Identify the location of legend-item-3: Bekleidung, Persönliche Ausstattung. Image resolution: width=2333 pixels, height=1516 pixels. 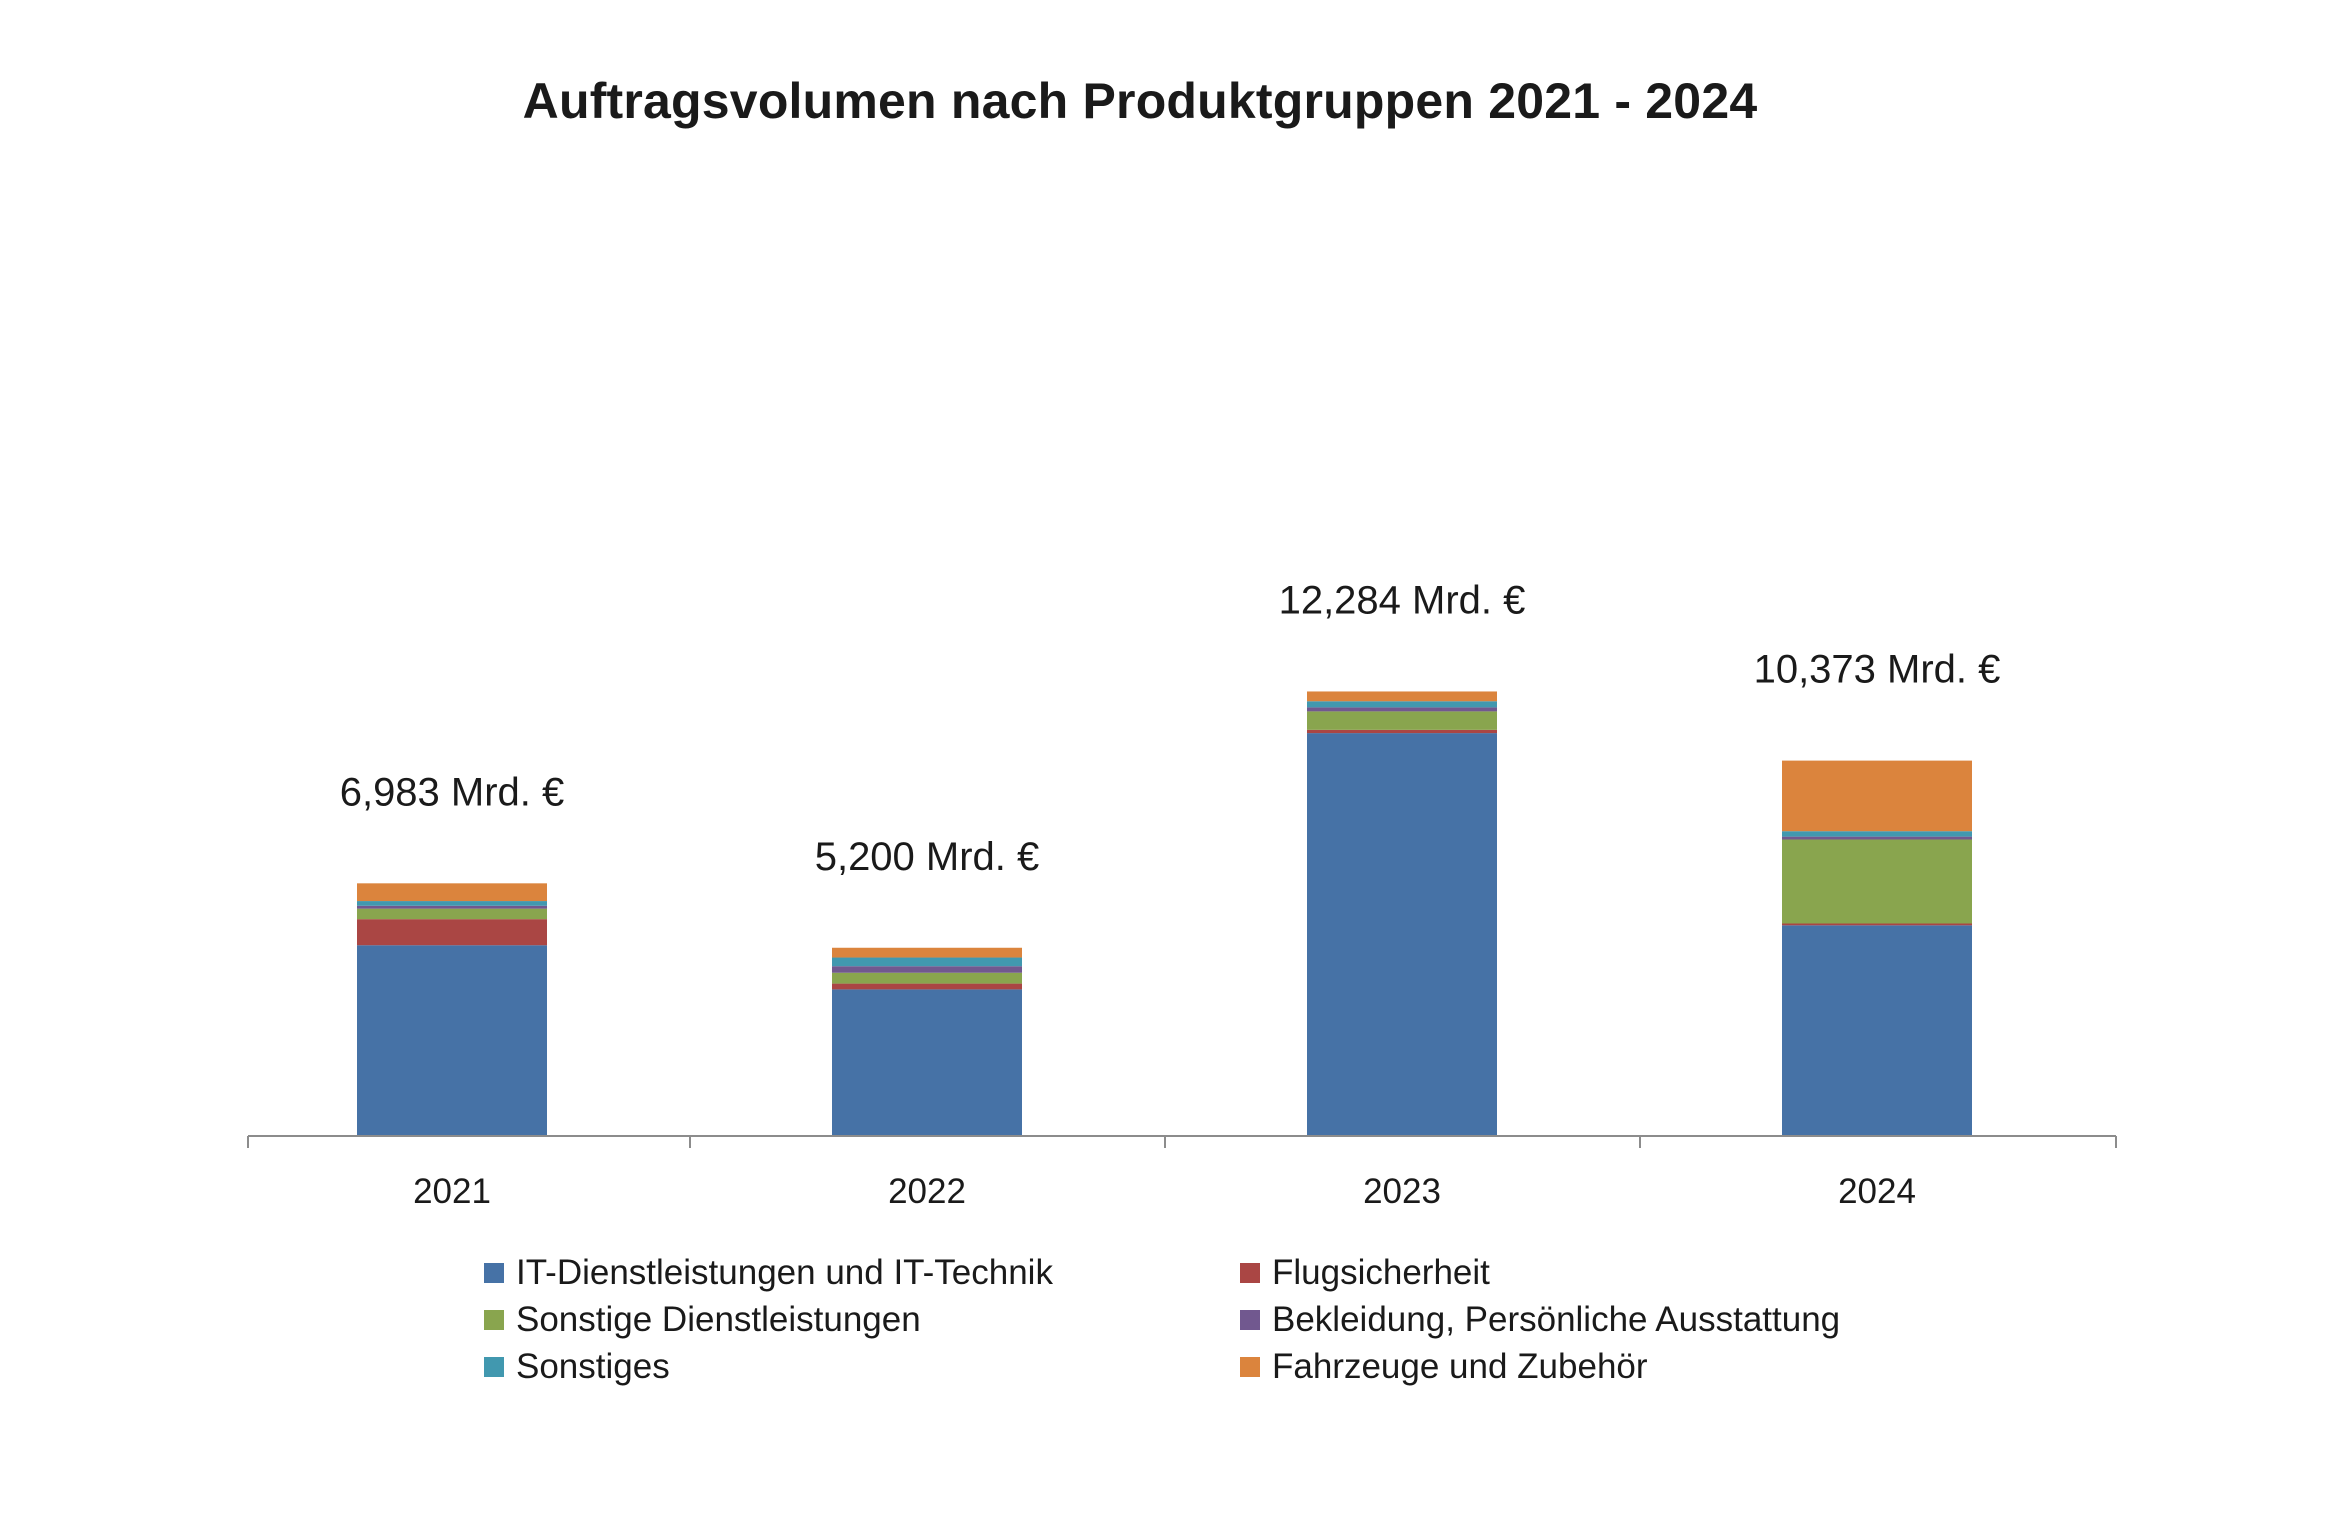
(1540, 1320).